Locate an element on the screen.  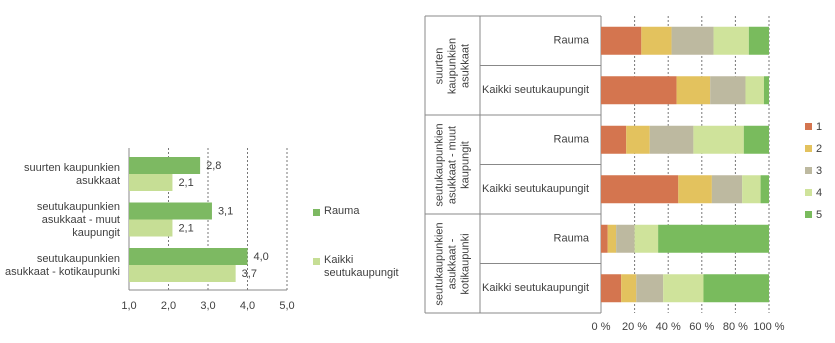
legend-label: 3 is located at coordinates (819, 171).